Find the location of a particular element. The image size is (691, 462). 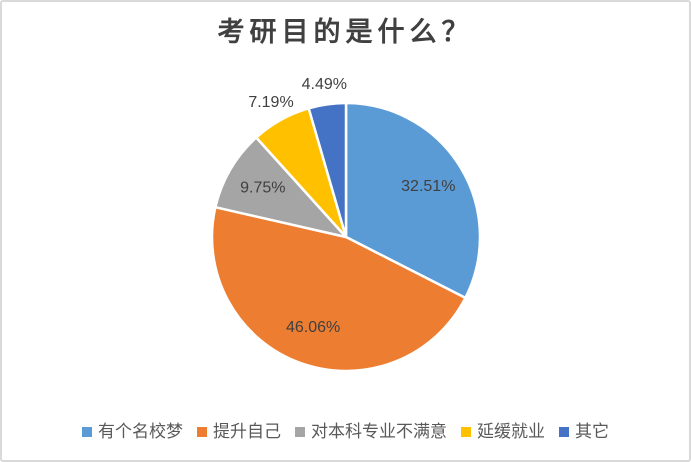

chart-title: 考研目的是什么？ is located at coordinates (345, 32).